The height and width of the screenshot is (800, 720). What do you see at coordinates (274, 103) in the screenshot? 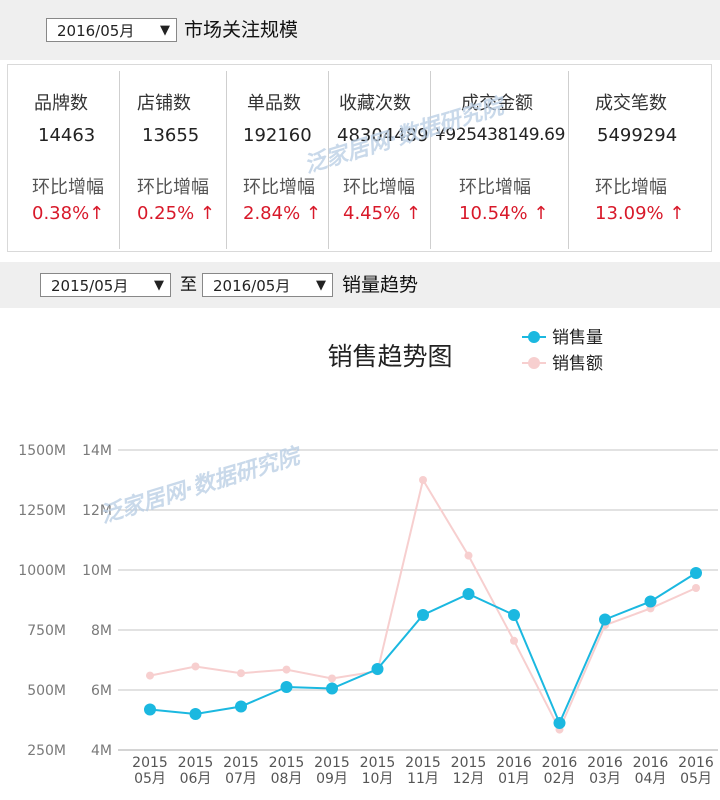
I see `stat-label: 单品数` at bounding box center [274, 103].